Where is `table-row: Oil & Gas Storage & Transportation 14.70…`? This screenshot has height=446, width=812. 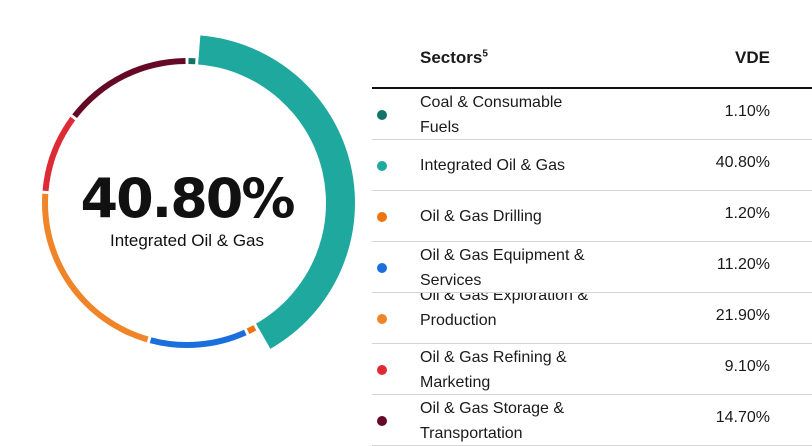 table-row: Oil & Gas Storage & Transportation 14.70… is located at coordinates (592, 420).